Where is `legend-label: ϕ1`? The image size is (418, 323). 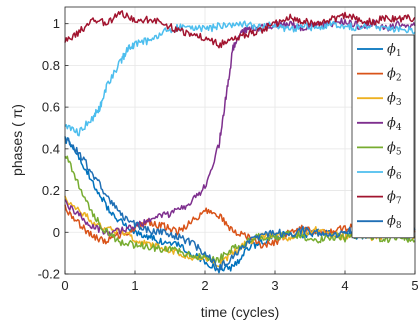 legend-label: ϕ1 is located at coordinates (394, 50).